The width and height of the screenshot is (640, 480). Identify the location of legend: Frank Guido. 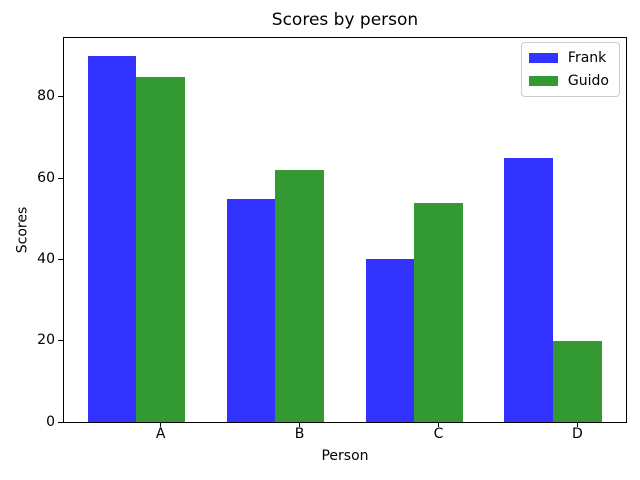
(570, 69).